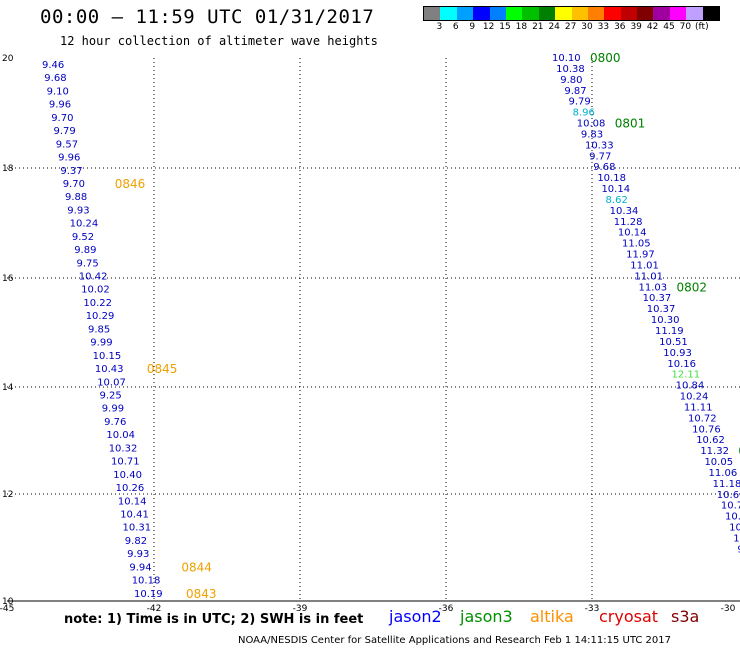 This screenshot has height=650, width=740. I want to click on wave-height-value: 10.51, so click(673, 342).